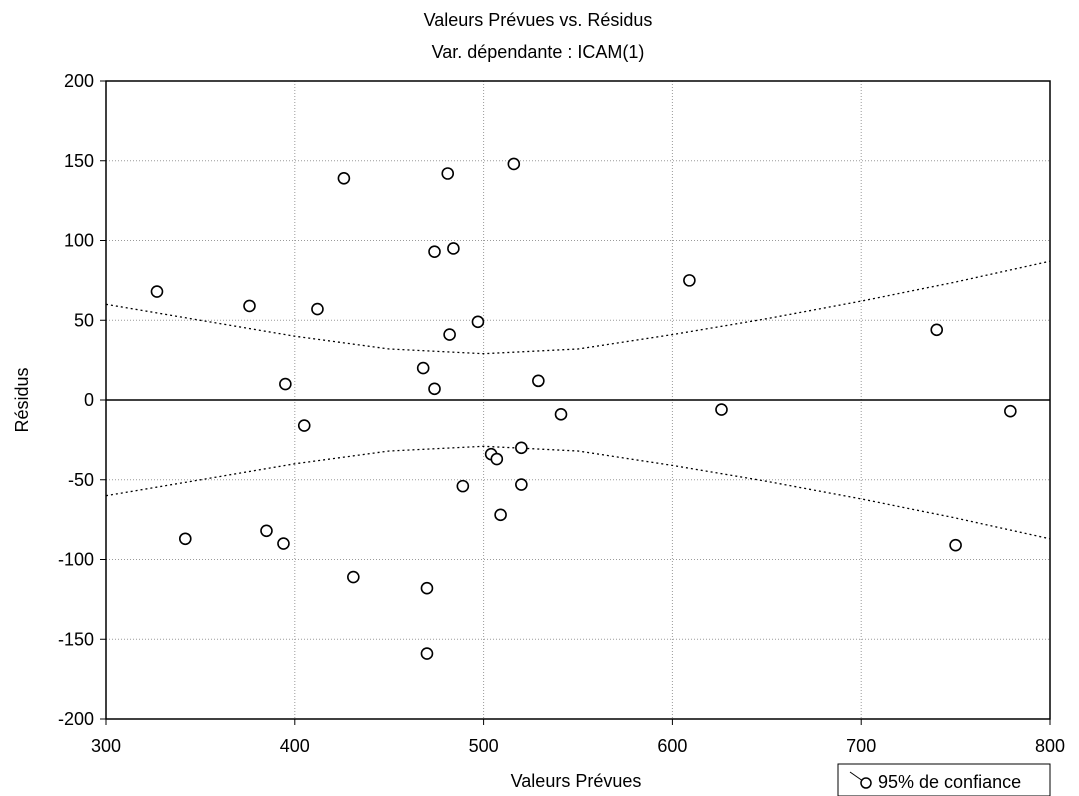 The width and height of the screenshot is (1079, 796). I want to click on x-tick-label: 600, so click(672, 746).